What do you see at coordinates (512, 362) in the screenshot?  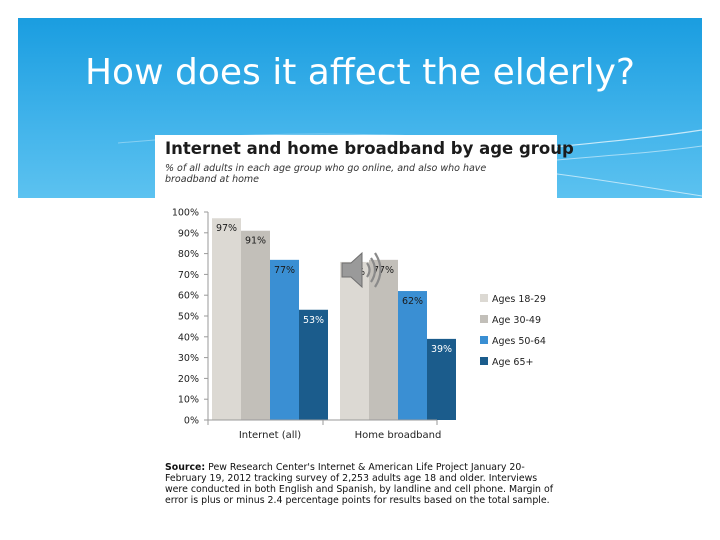 I see `legend-label: Age 65+` at bounding box center [512, 362].